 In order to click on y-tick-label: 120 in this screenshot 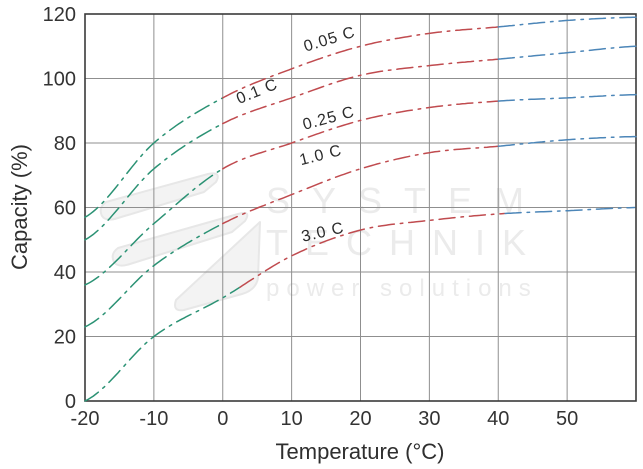, I will do `click(59, 15)`.